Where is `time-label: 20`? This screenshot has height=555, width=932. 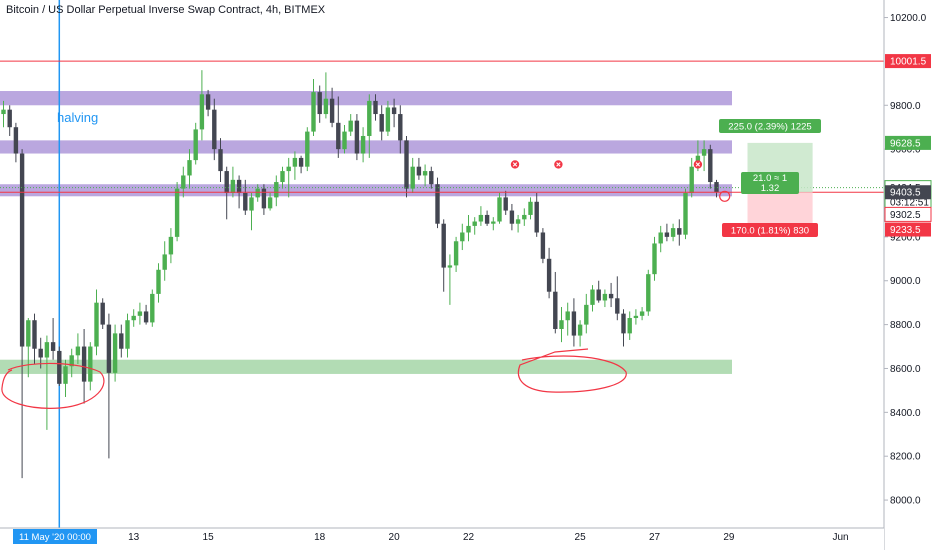
time-label: 20 is located at coordinates (395, 537).